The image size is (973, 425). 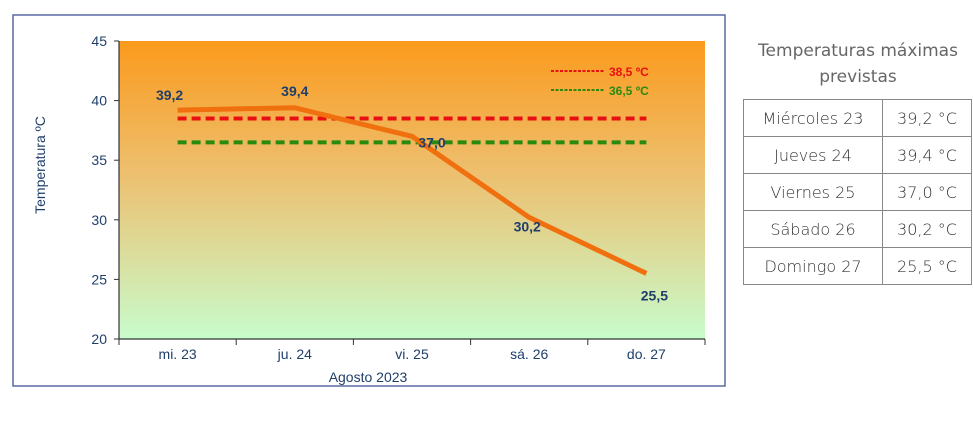 What do you see at coordinates (927, 192) in the screenshot?
I see `temp-cell: 37,0 °C` at bounding box center [927, 192].